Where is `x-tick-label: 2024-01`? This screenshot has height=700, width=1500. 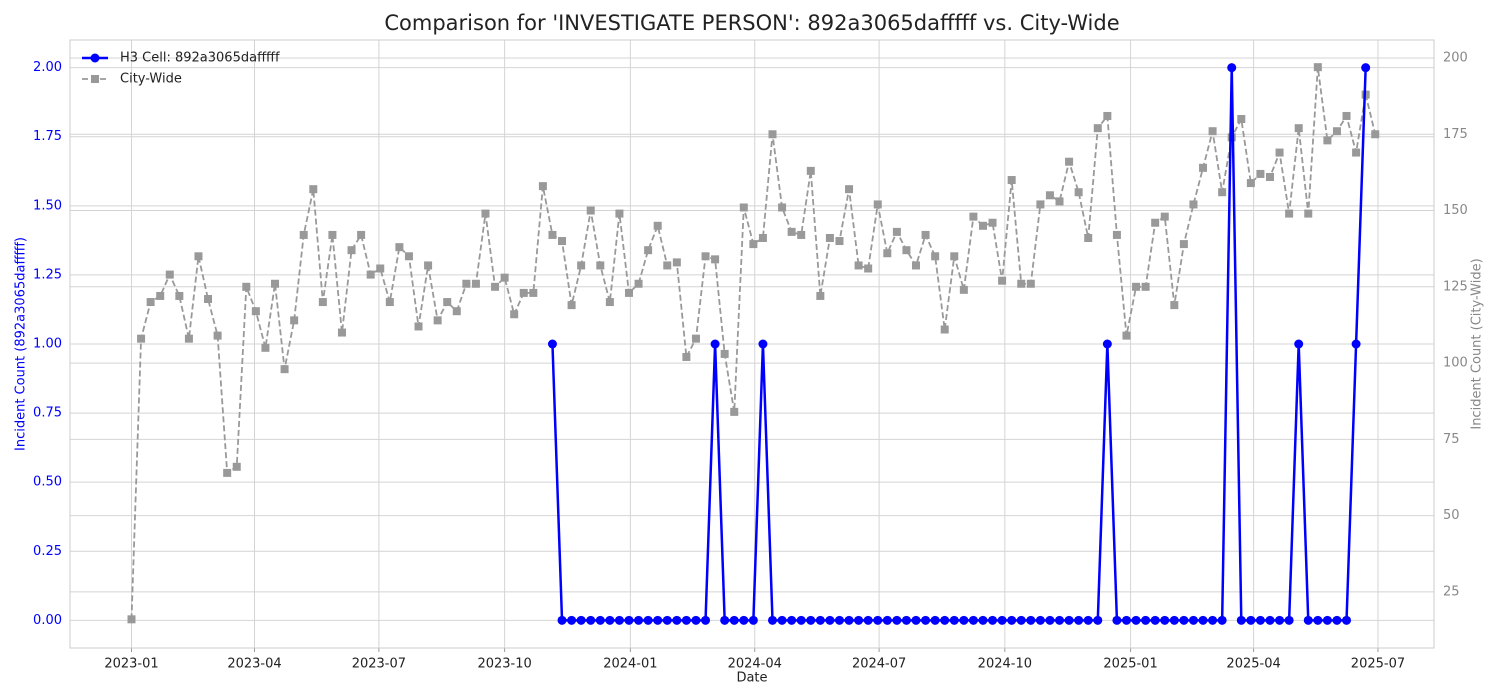 x-tick-label: 2024-01 is located at coordinates (630, 664).